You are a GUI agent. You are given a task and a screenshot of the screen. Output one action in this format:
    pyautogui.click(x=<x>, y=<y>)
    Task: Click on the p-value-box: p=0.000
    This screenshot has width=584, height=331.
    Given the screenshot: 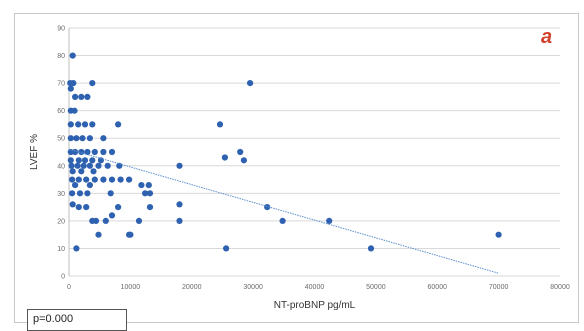 What is the action you would take?
    pyautogui.click(x=77, y=320)
    